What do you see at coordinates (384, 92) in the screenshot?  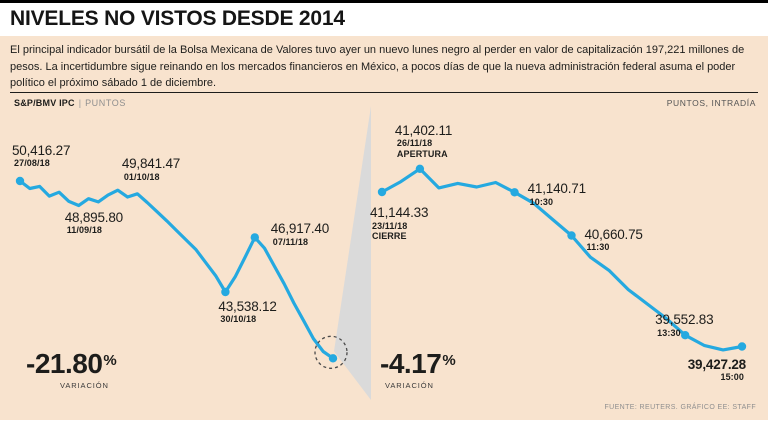 I see `header-divider` at bounding box center [384, 92].